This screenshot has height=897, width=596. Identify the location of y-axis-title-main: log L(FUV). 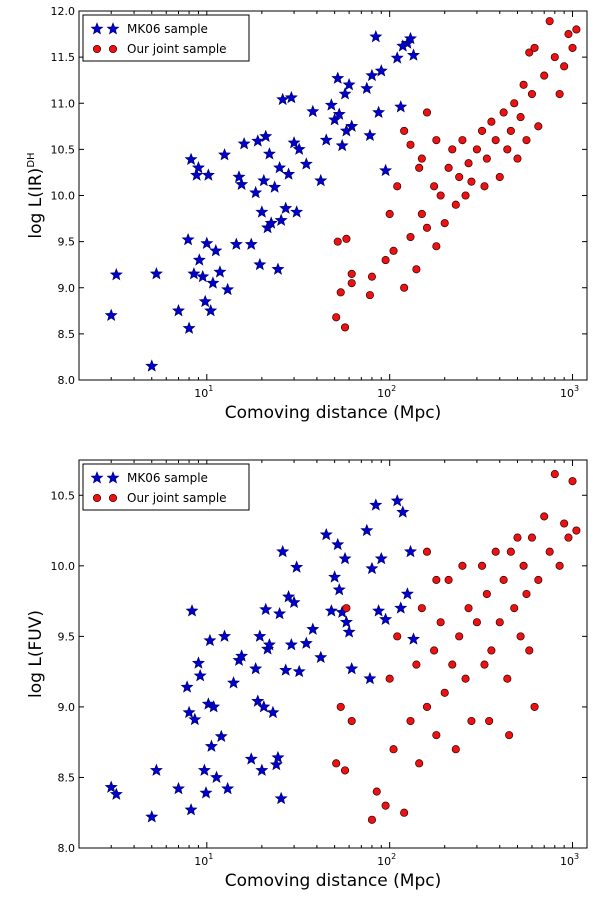
(36, 654).